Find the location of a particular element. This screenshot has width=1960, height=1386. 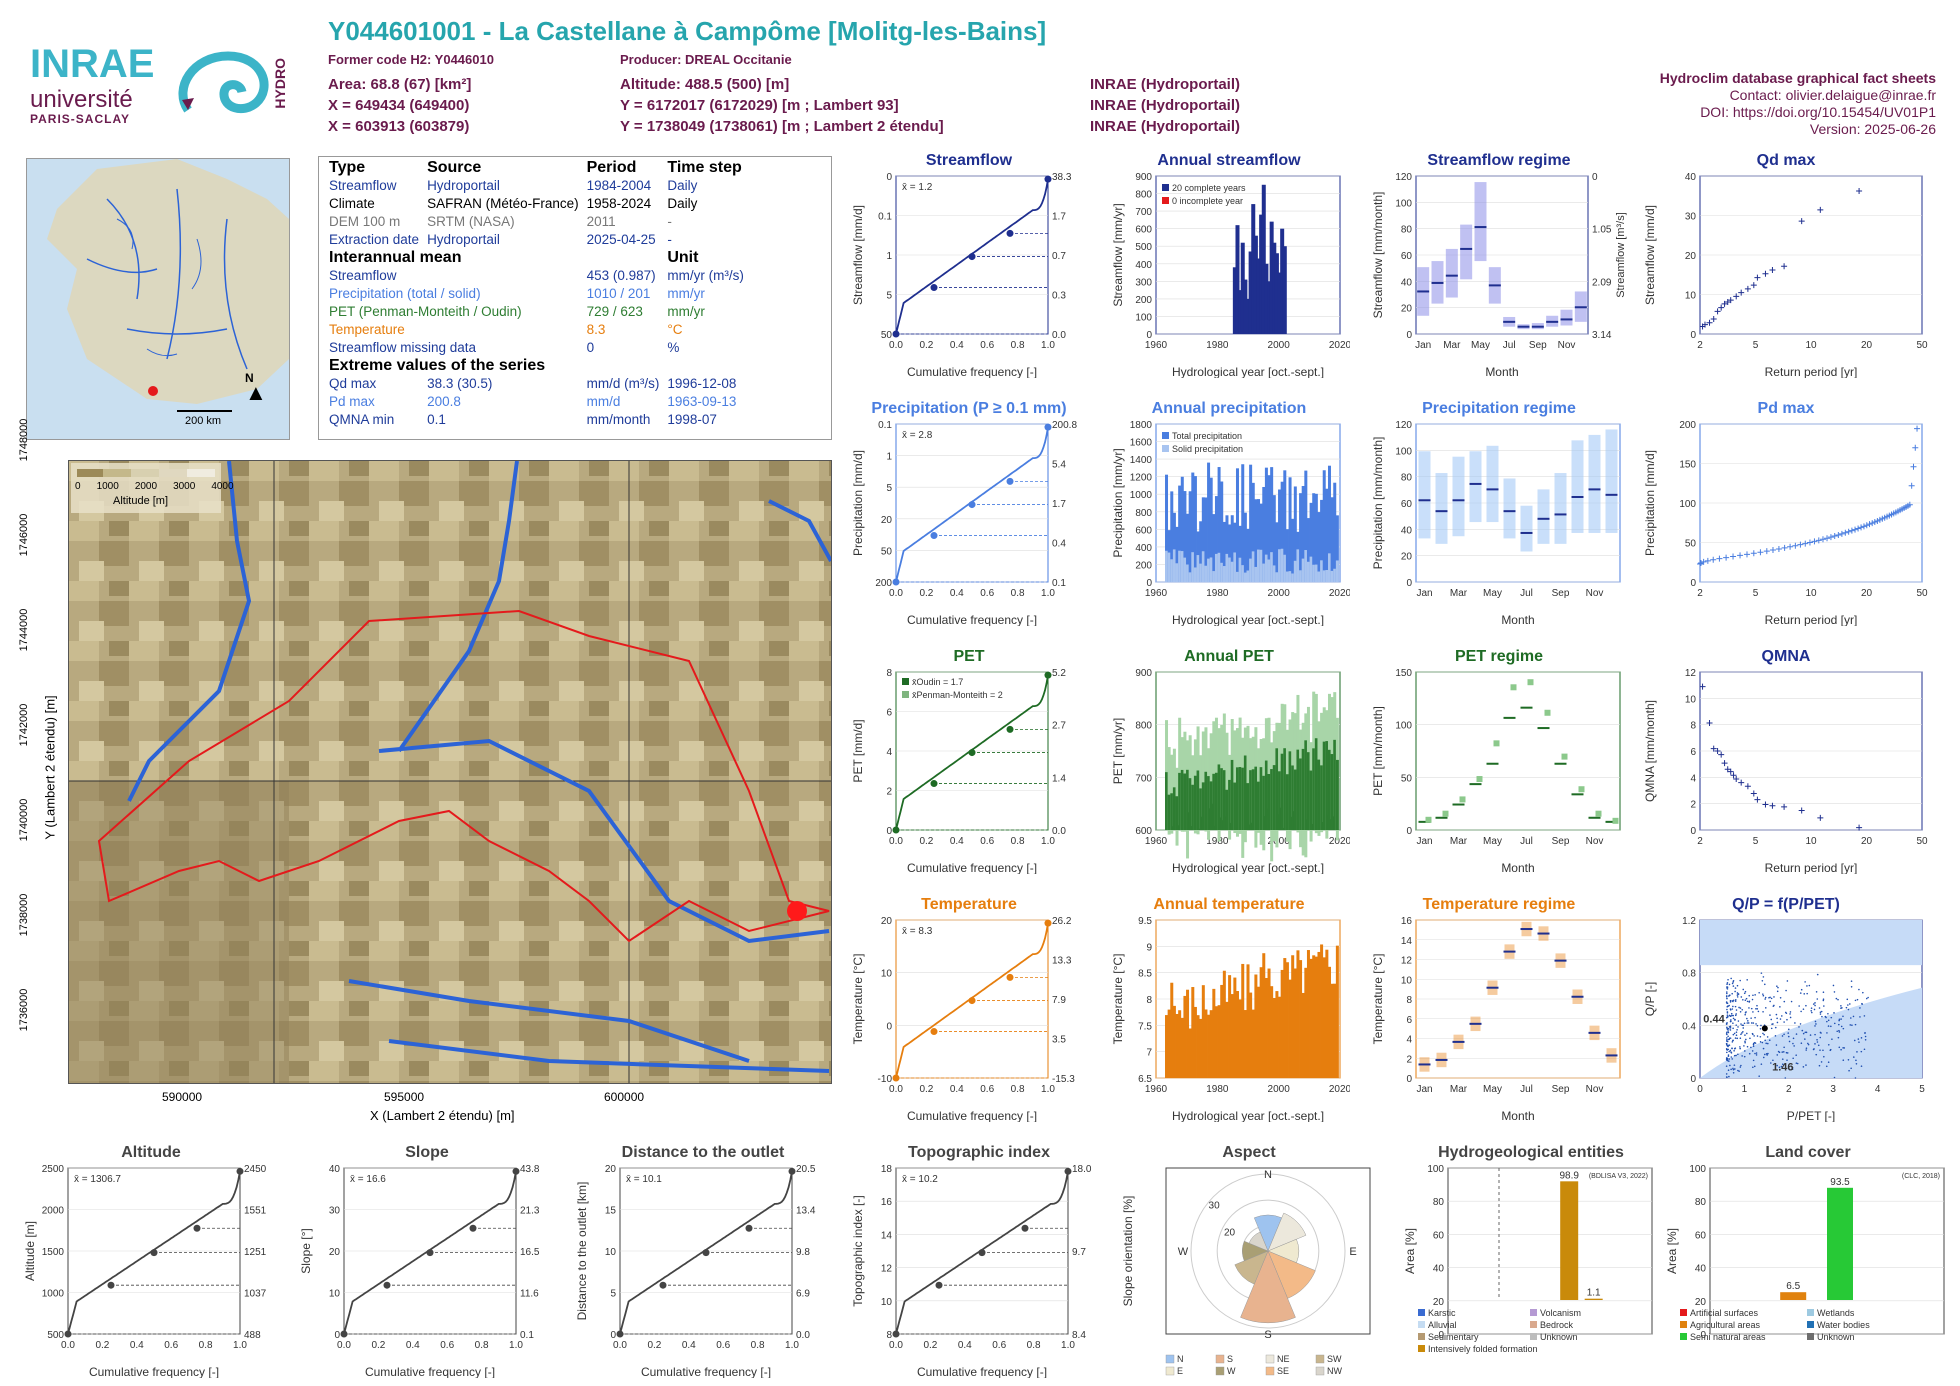

legend-label: Volcanism is located at coordinates (1560, 1313).